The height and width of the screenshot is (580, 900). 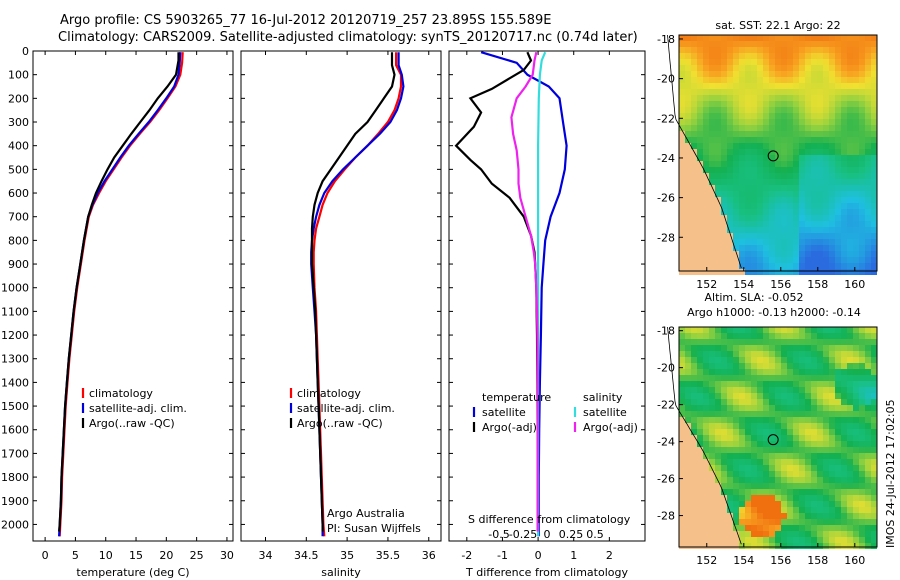 I want to click on x-tick-label: -2, so click(x=466, y=555).